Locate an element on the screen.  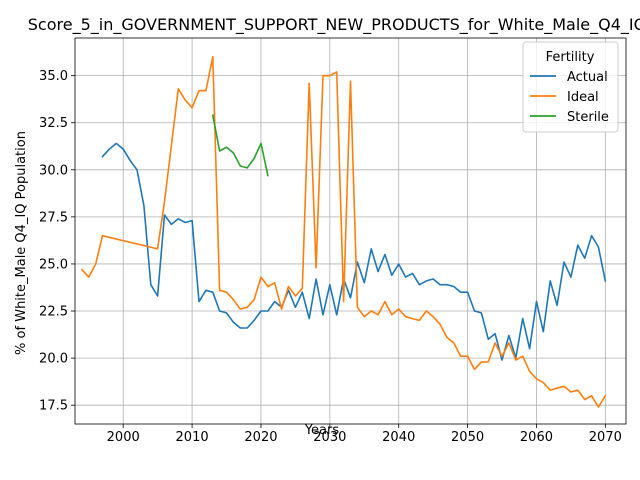
x-axis-ticks: 2000 2010 2020 2030 2040 2050 2060 2070 is located at coordinates (364, 434).